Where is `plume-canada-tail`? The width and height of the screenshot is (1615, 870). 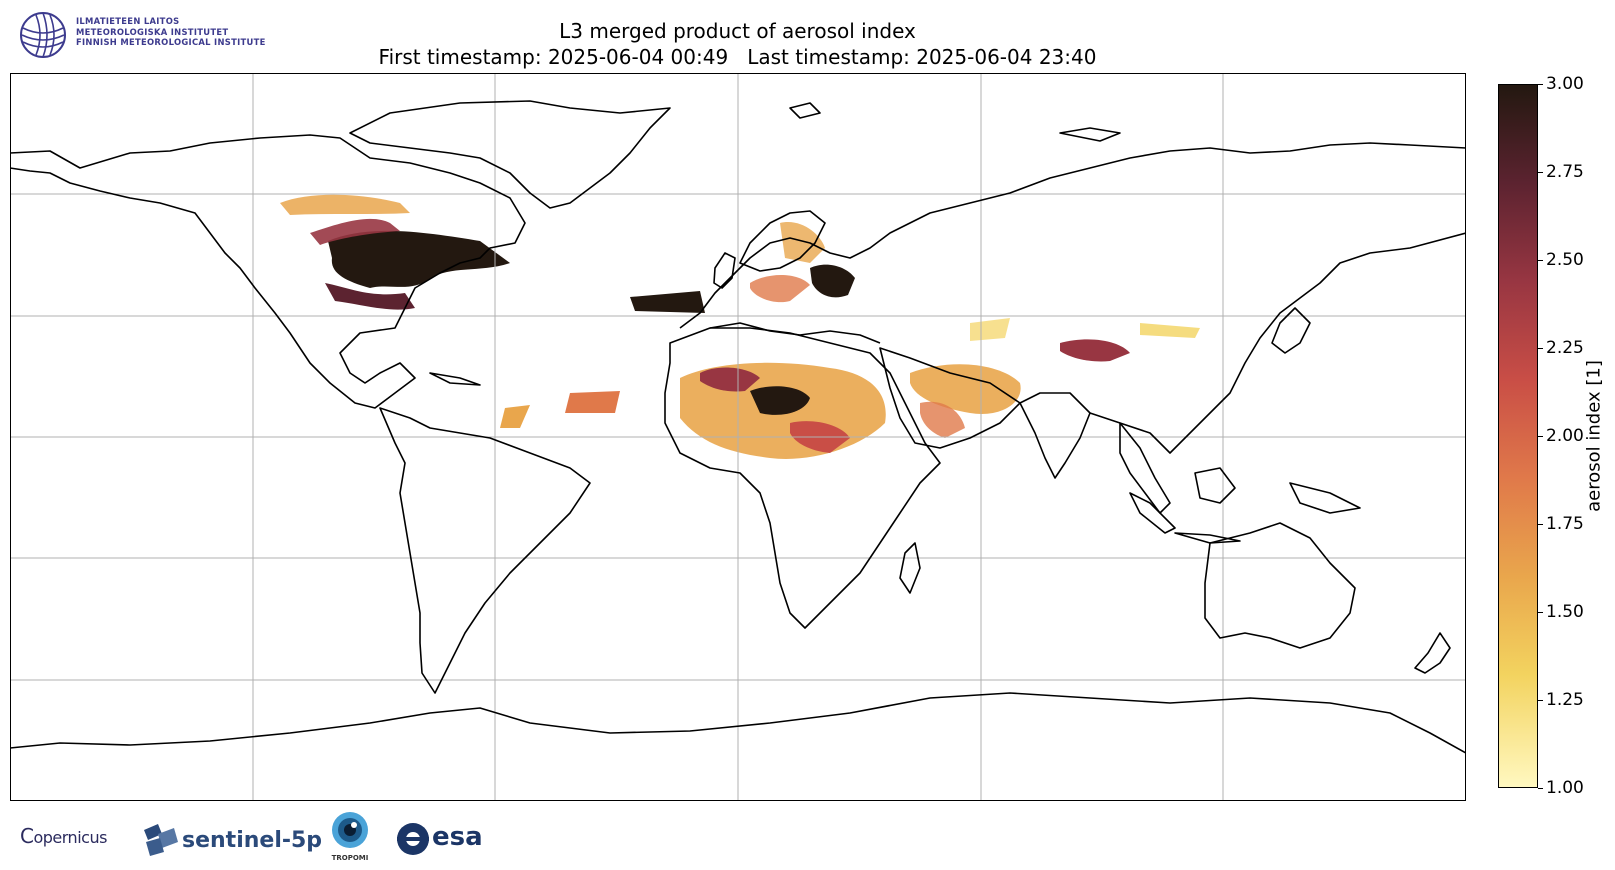 plume-canada-tail is located at coordinates (370, 296).